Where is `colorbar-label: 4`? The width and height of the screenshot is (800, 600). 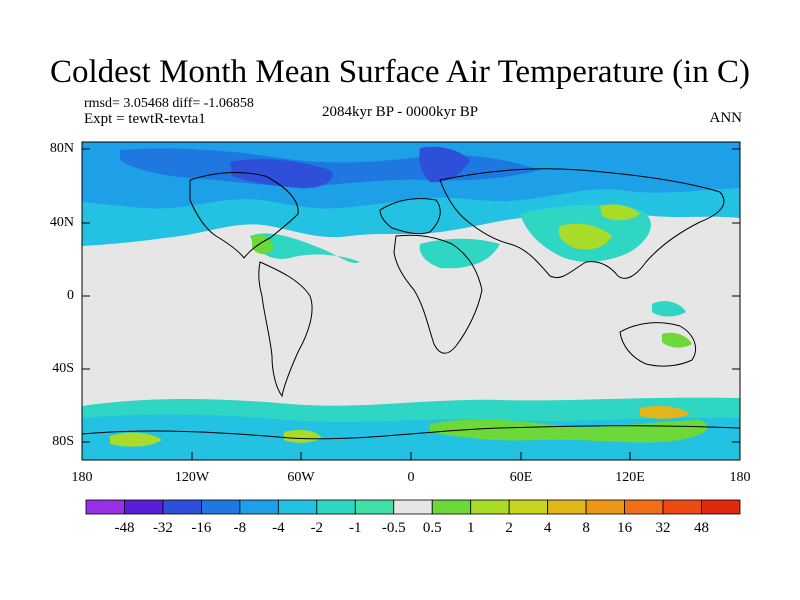
colorbar-label: 4 is located at coordinates (547, 528).